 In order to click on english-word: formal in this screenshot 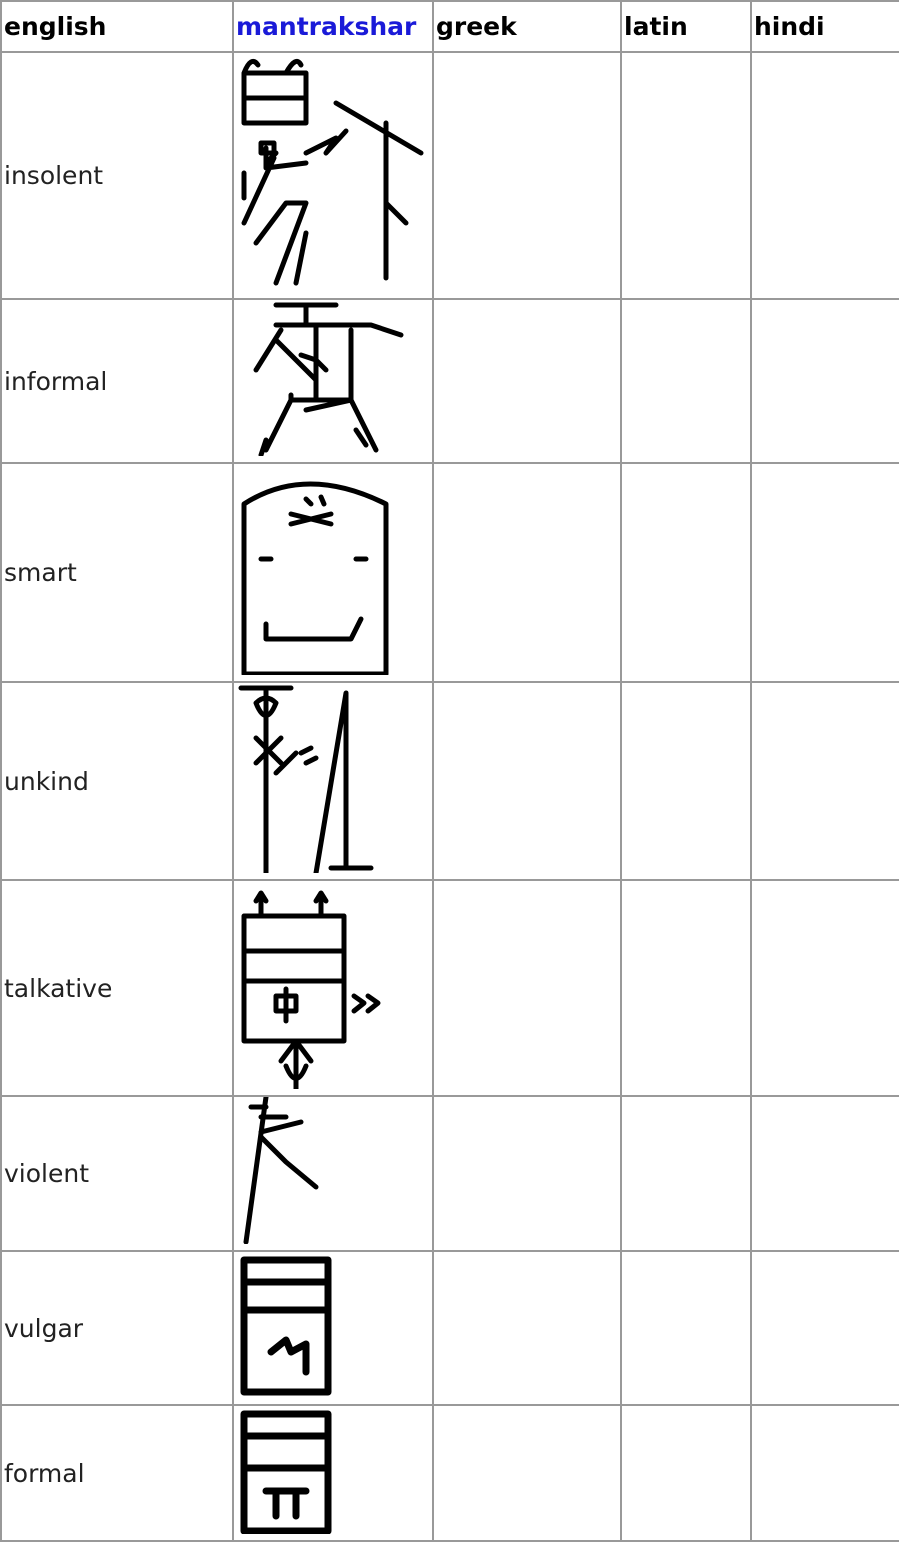, I will do `click(117, 1473)`.